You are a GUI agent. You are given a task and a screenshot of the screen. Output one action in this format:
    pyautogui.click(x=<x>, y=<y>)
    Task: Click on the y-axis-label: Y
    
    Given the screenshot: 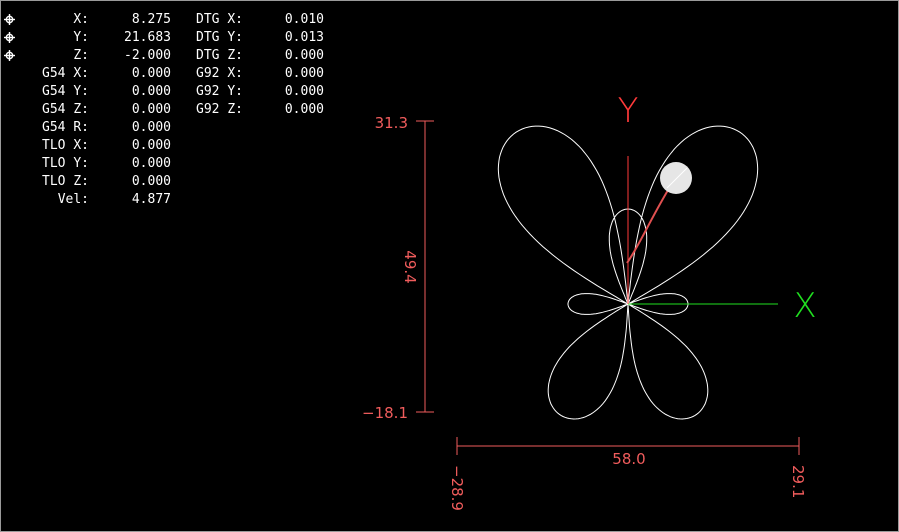 What is the action you would take?
    pyautogui.click(x=628, y=111)
    